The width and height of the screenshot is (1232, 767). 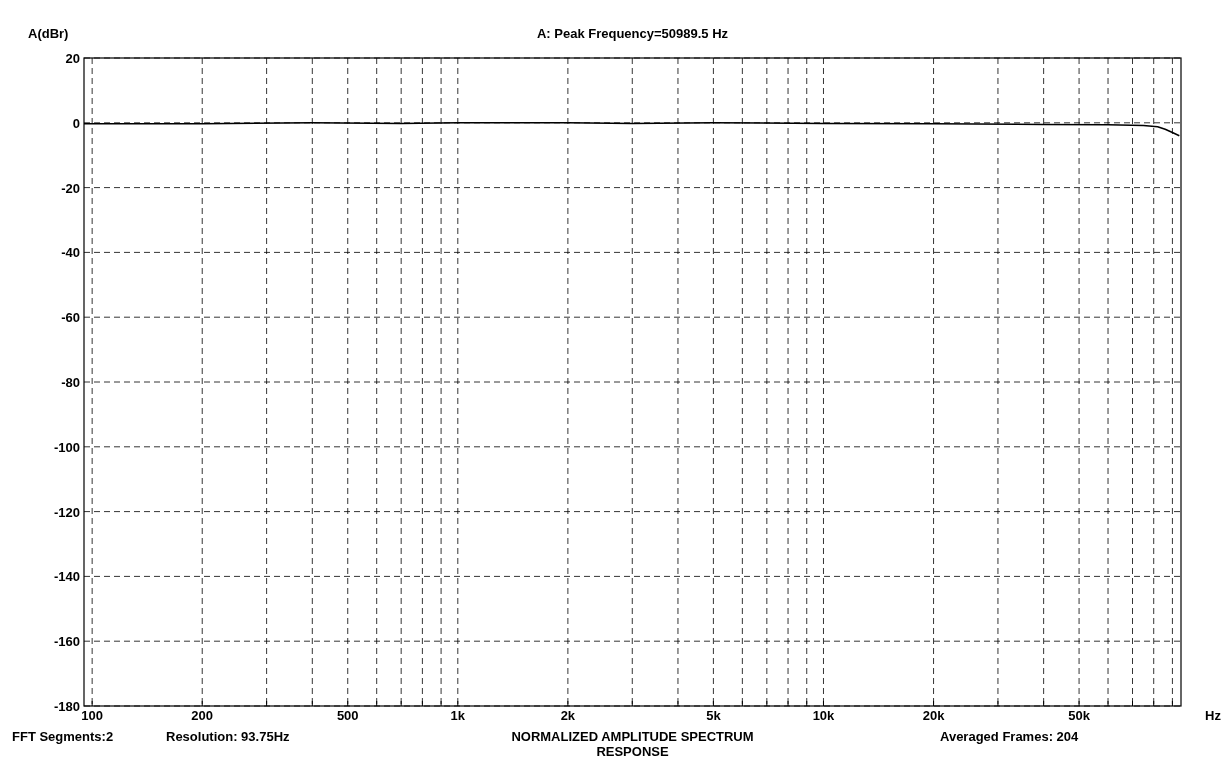 I want to click on y-tick-label: -180, so click(x=66, y=706).